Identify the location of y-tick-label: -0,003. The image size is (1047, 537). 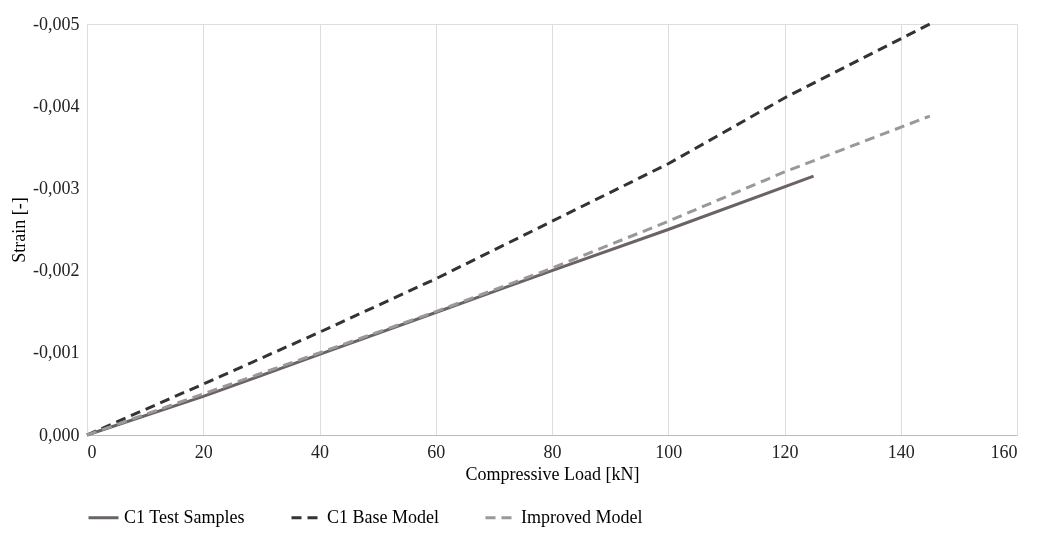
(56, 187).